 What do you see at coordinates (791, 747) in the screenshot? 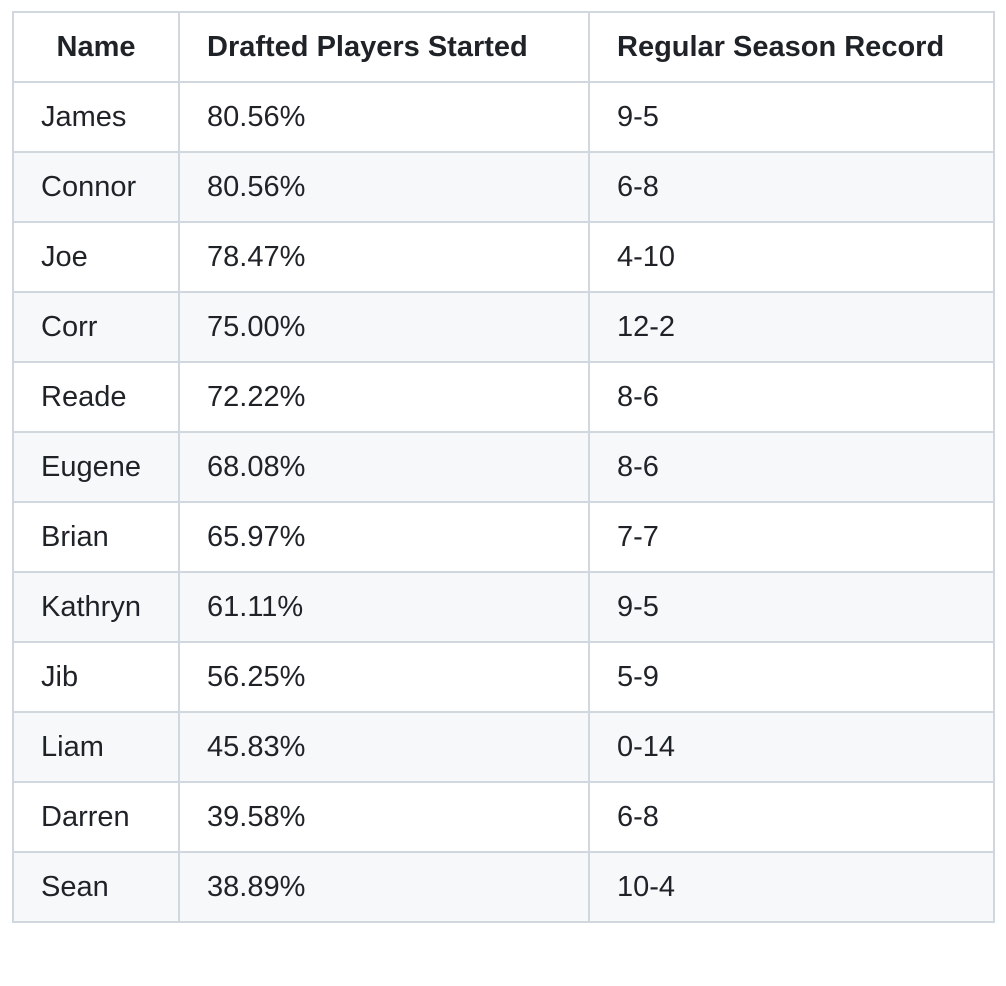
I see `cell-record: 0-14` at bounding box center [791, 747].